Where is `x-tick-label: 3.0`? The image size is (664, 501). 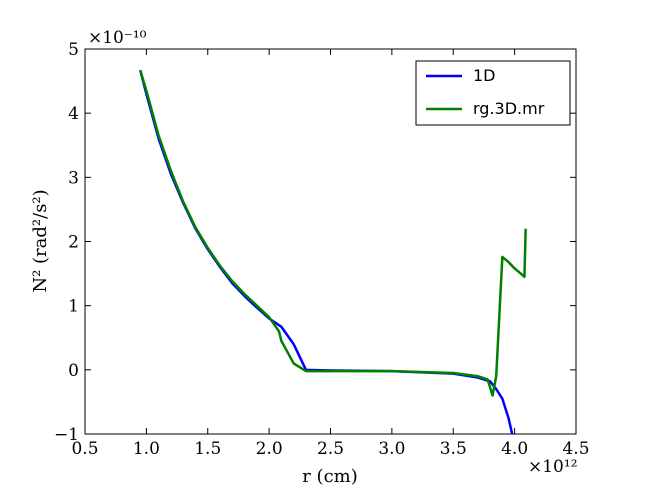 x-tick-label: 3.0 is located at coordinates (391, 449).